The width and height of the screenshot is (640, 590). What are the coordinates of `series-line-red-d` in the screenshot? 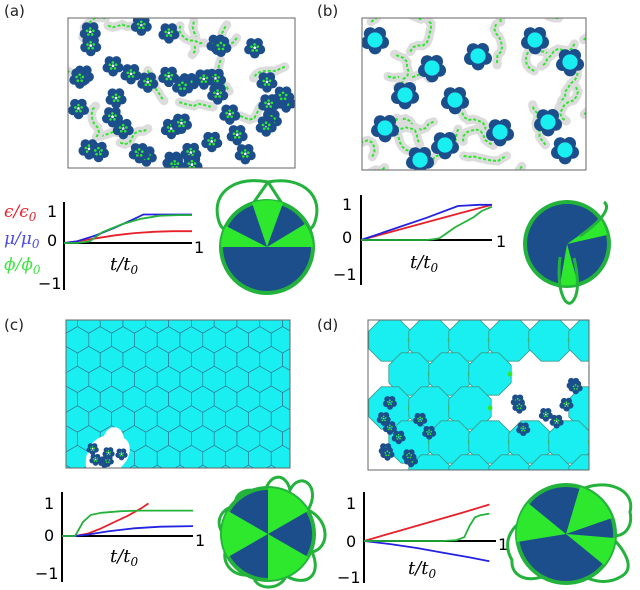 It's located at (426, 522).